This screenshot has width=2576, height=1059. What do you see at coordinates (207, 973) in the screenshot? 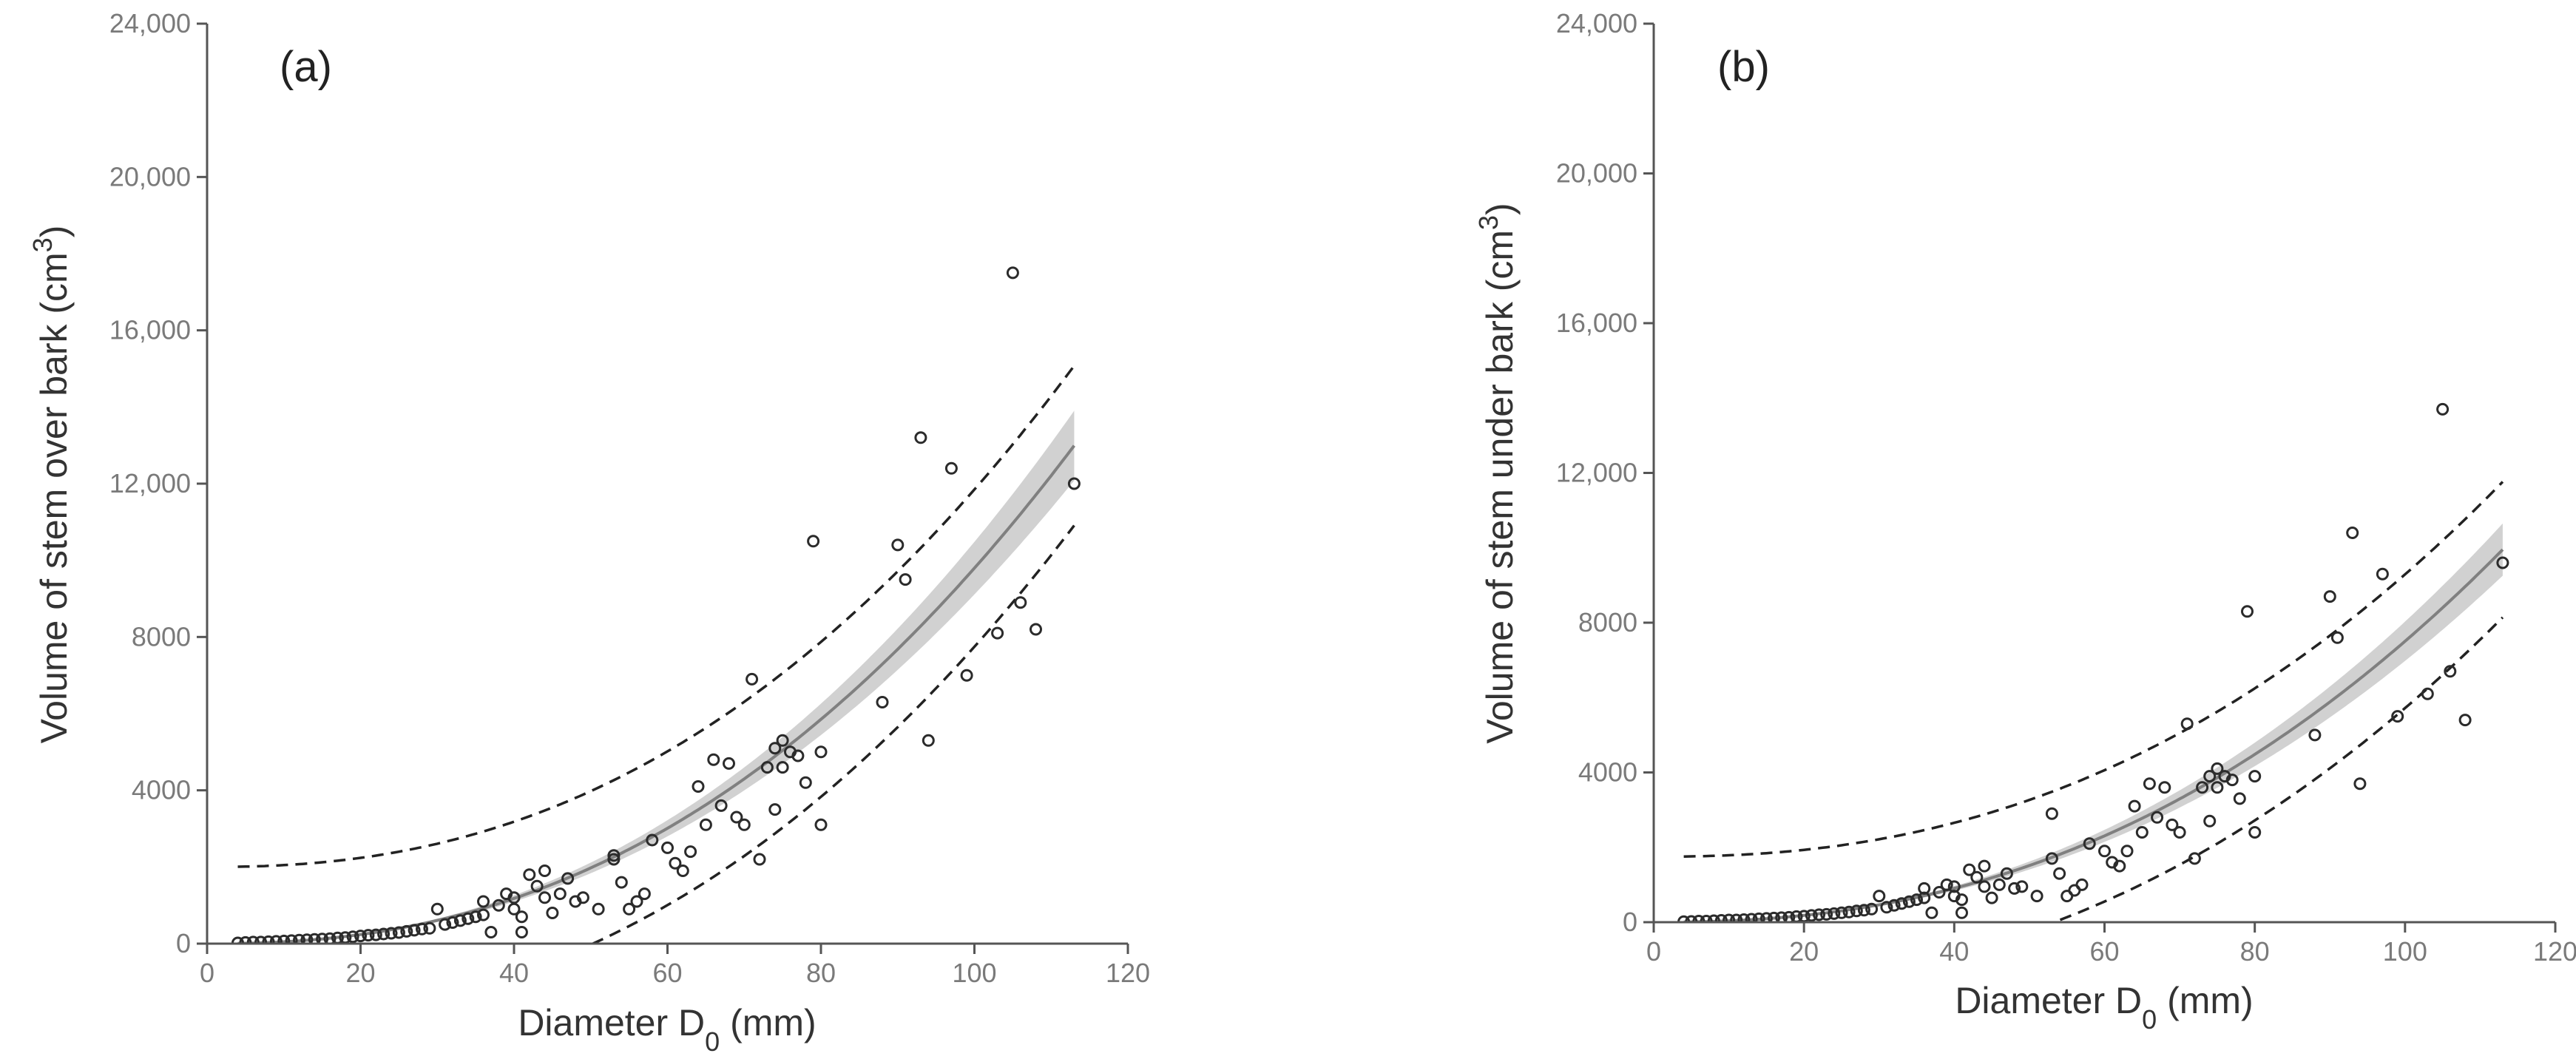
I see `panel-a-x-tick-label: 0` at bounding box center [207, 973].